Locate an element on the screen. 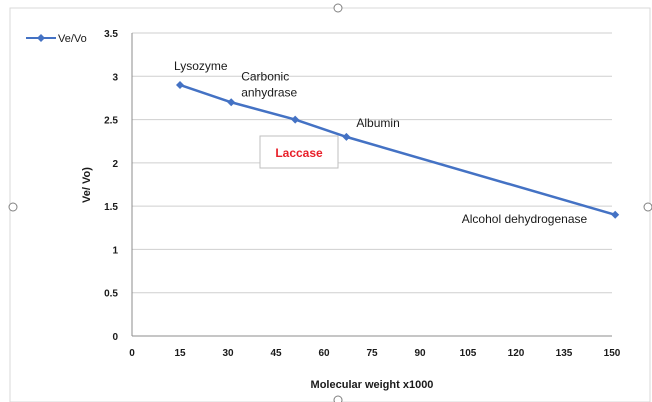  x-tick-label: 60 is located at coordinates (324, 353).